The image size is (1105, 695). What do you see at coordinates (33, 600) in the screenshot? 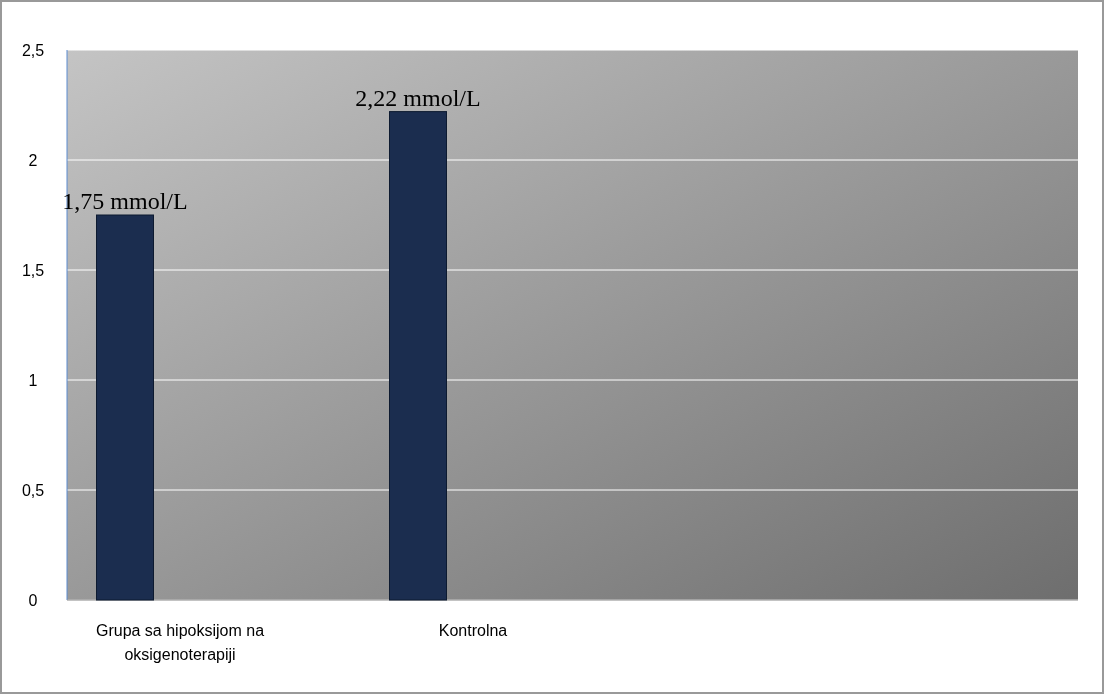
I see `y-tick-label: 0` at bounding box center [33, 600].